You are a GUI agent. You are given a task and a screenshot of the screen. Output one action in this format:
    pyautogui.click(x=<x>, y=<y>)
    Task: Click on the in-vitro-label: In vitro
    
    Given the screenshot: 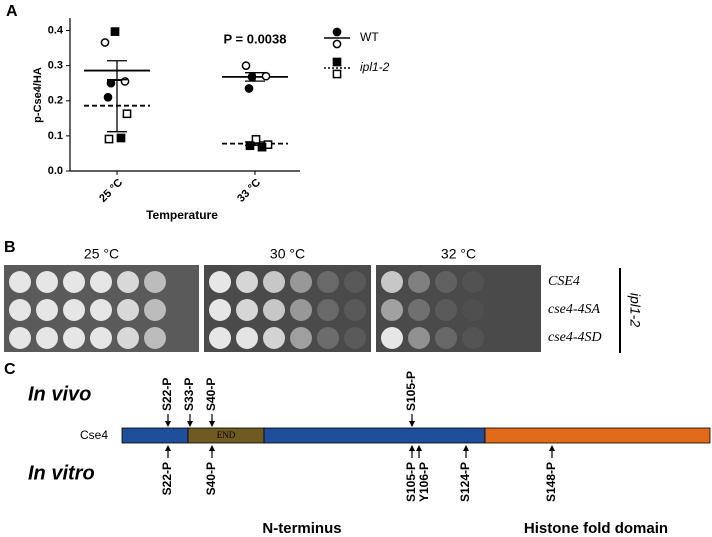 What is the action you would take?
    pyautogui.click(x=61, y=473)
    